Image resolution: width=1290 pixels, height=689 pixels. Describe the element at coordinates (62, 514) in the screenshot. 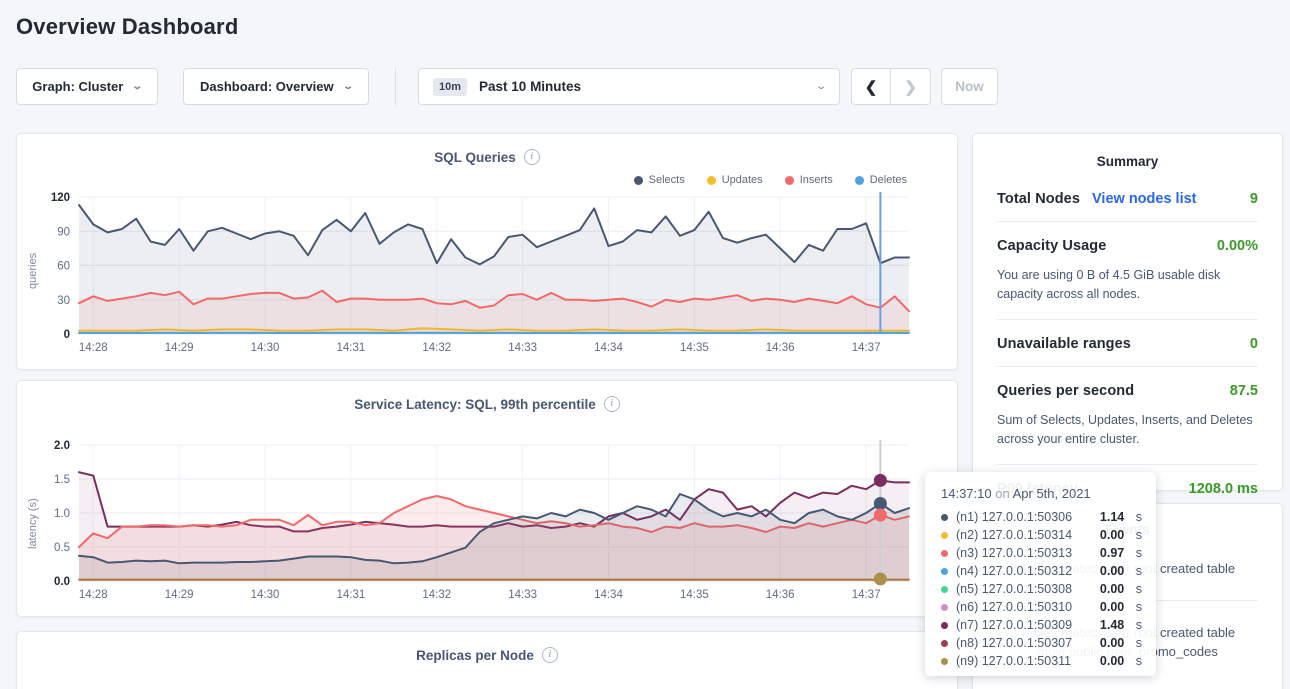

I see `svg-text: 1.0` at that location.